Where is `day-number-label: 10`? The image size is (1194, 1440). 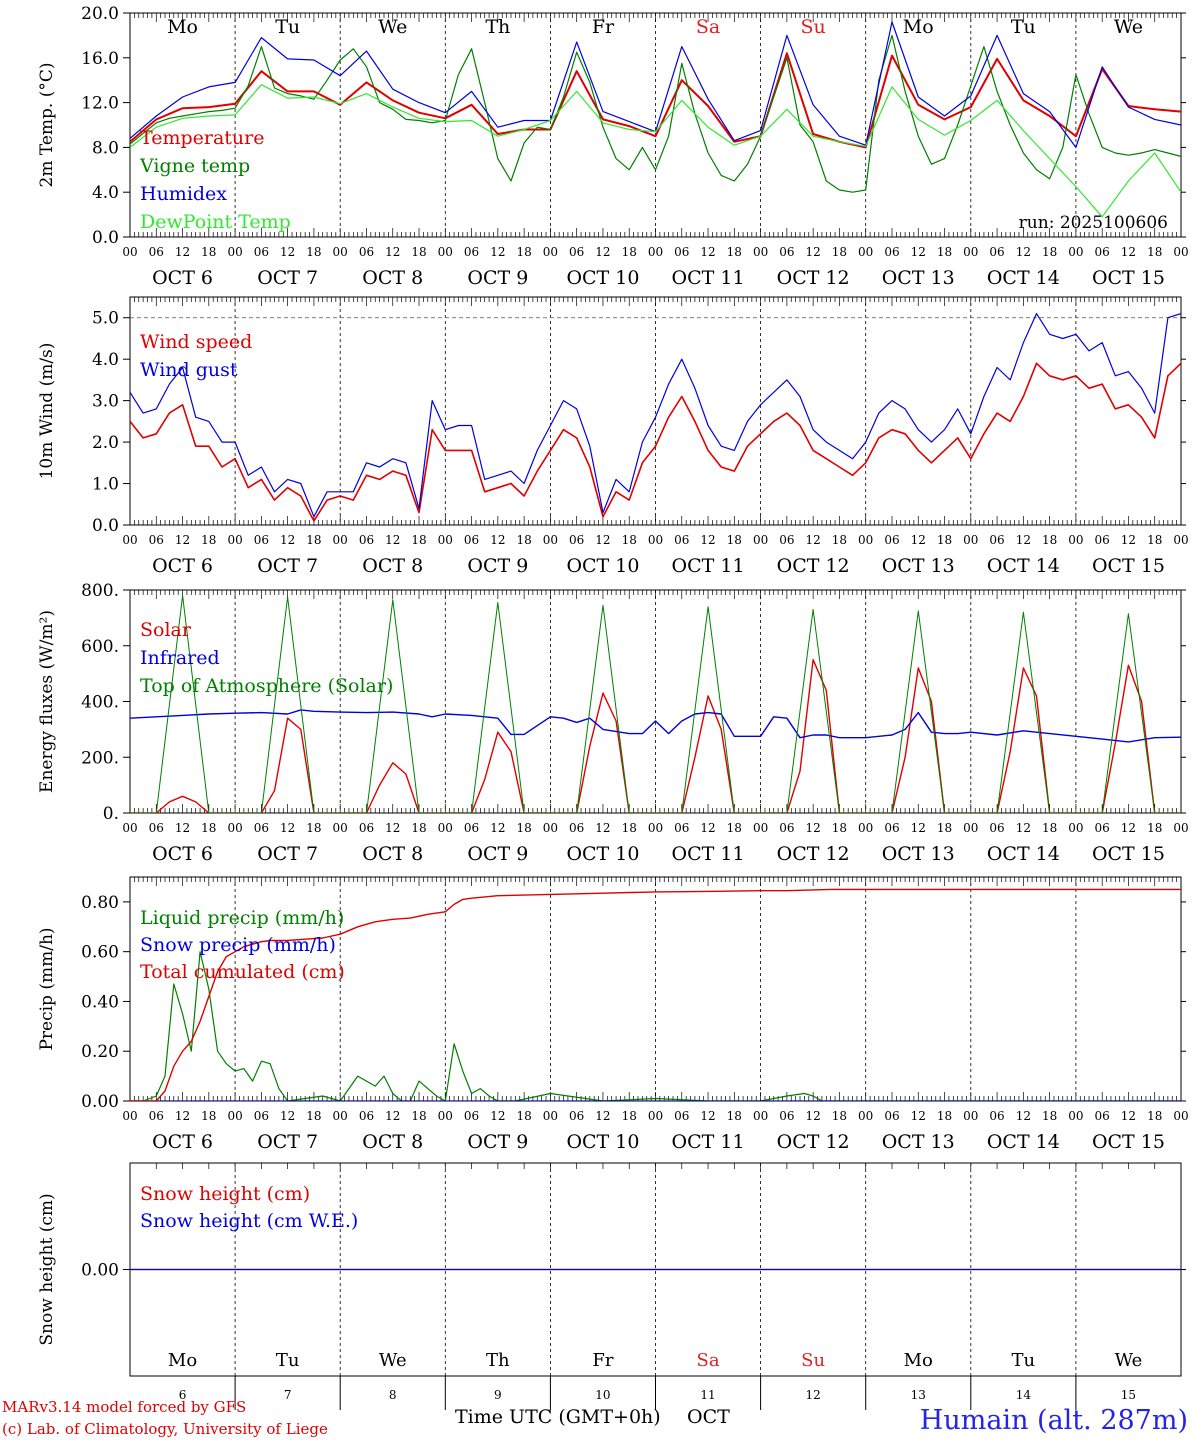
day-number-label: 10 is located at coordinates (602, 1395).